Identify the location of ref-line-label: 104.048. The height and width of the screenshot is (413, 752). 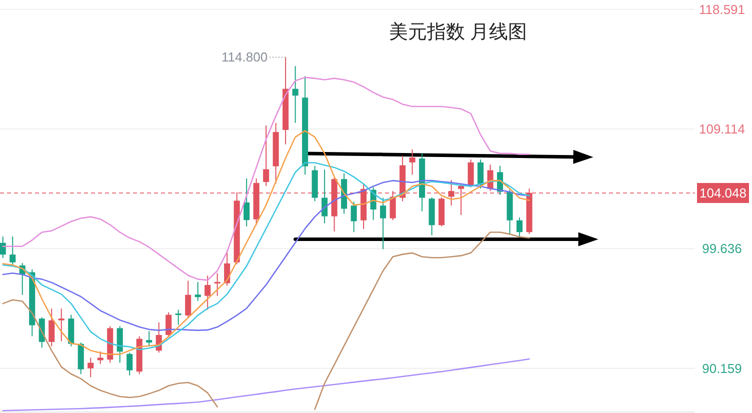
(723, 192).